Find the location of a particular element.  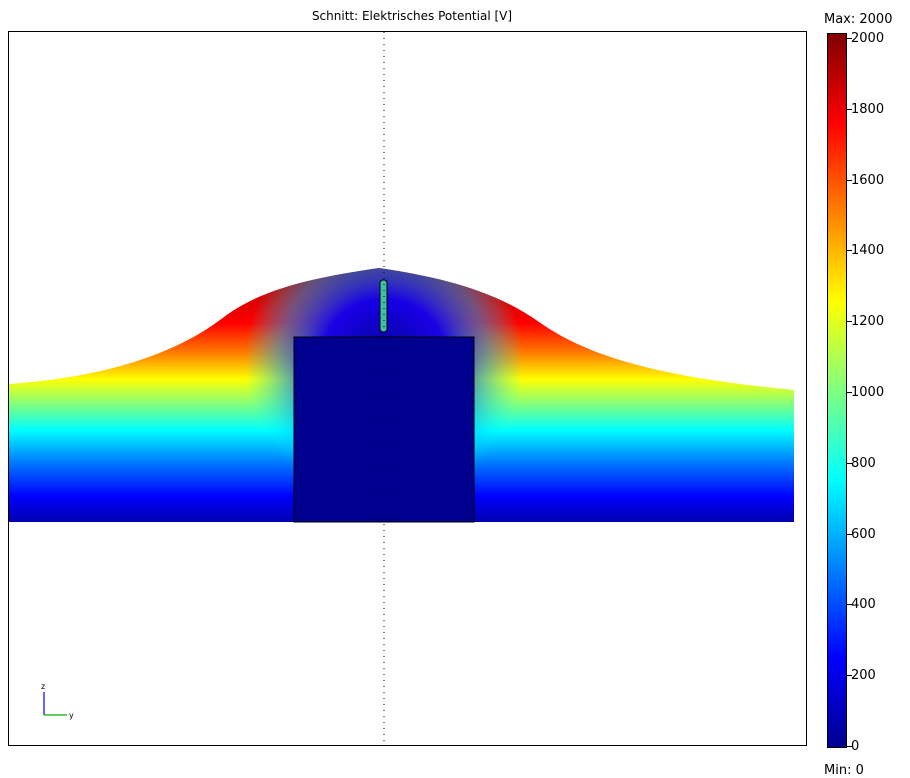

axis-label-y: y is located at coordinates (71, 715).